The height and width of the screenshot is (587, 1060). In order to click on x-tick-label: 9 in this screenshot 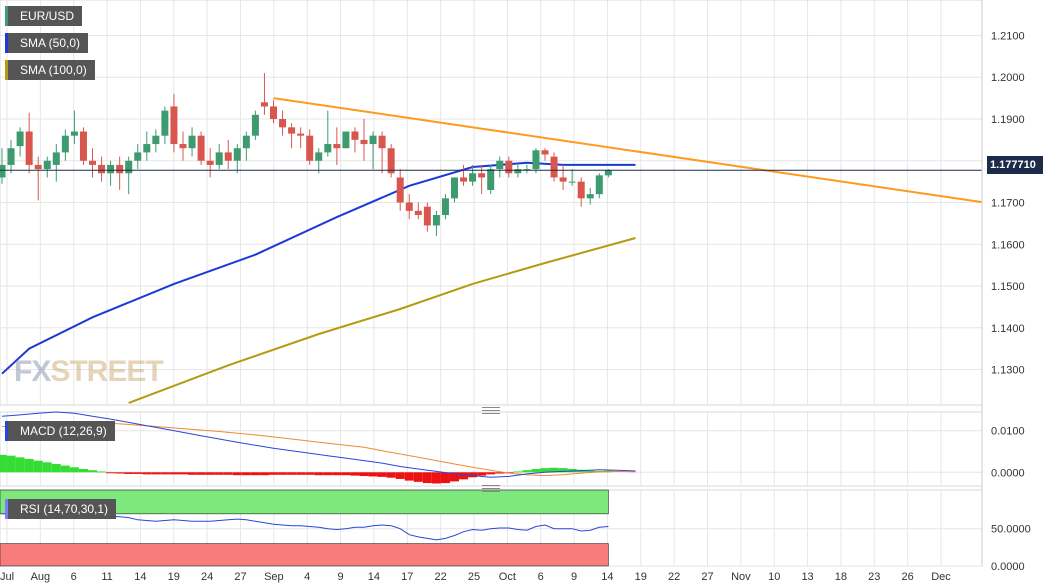, I will do `click(574, 577)`.